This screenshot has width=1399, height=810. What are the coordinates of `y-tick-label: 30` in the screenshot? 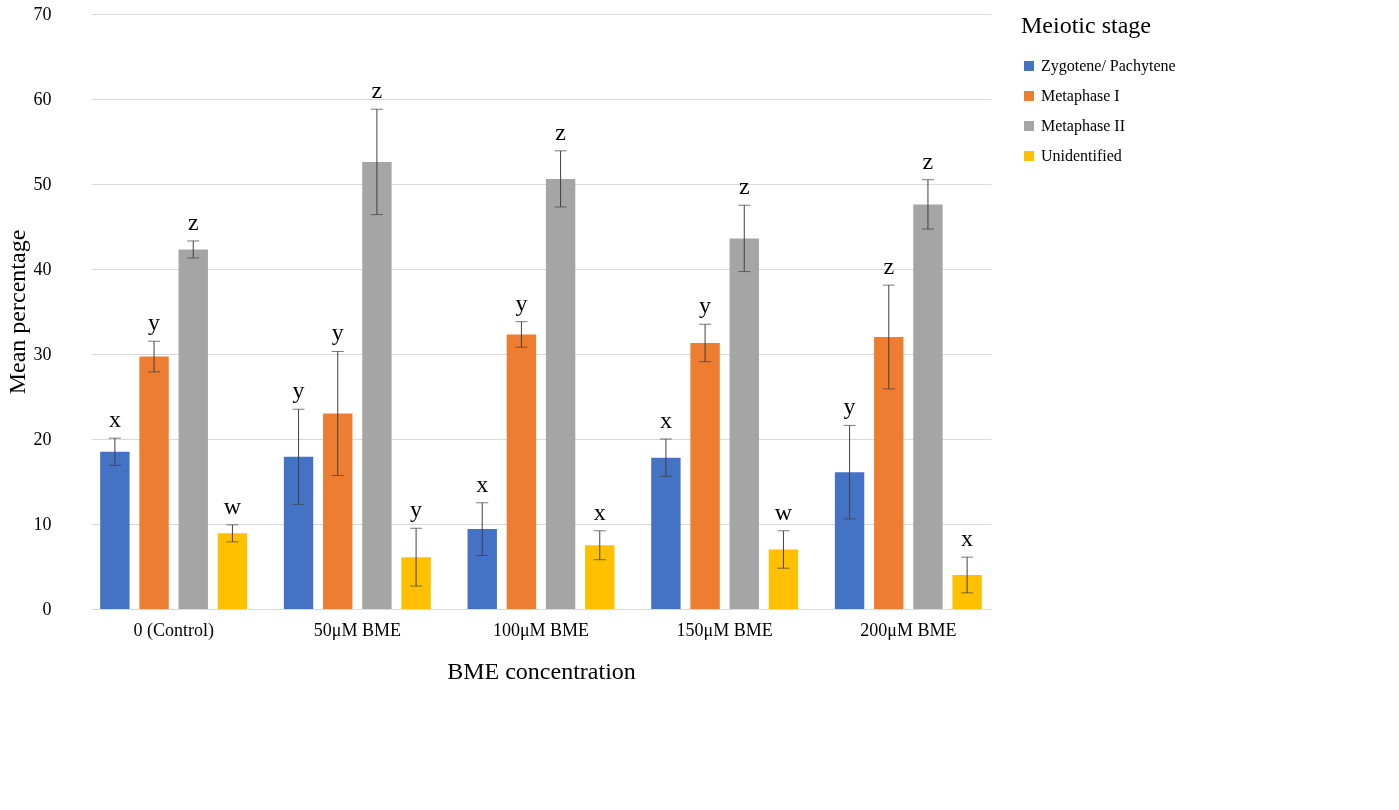 It's located at (42, 353).